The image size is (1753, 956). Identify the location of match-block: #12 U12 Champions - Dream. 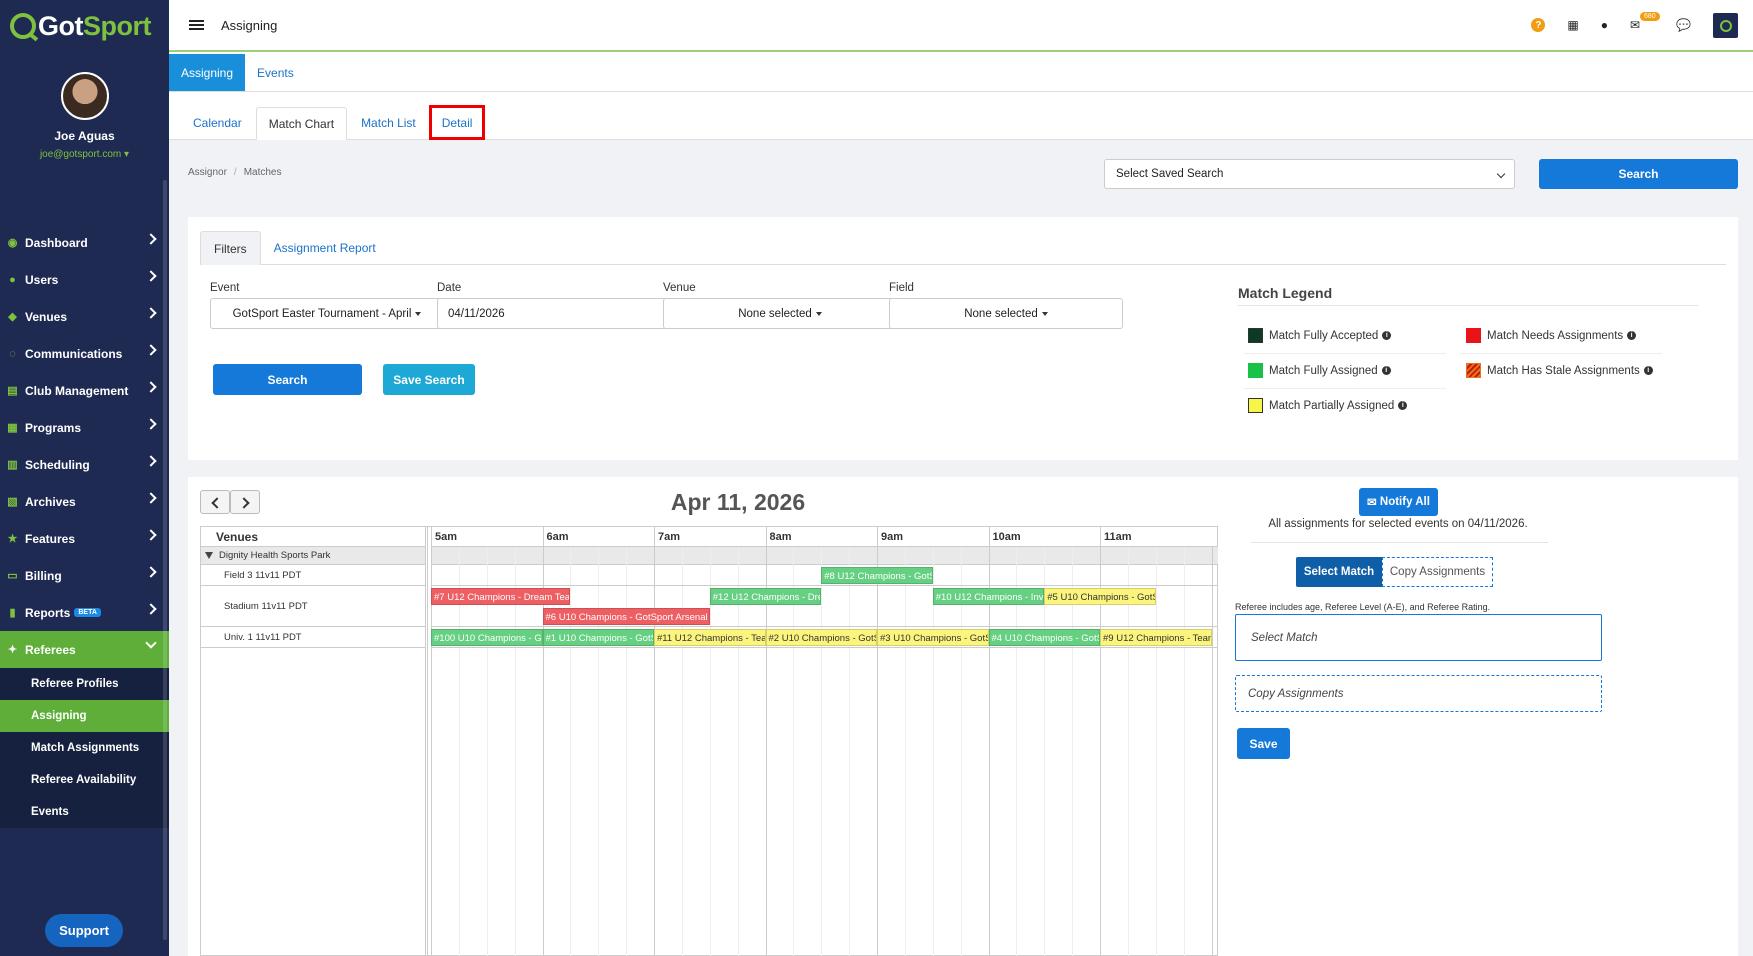
(765, 596).